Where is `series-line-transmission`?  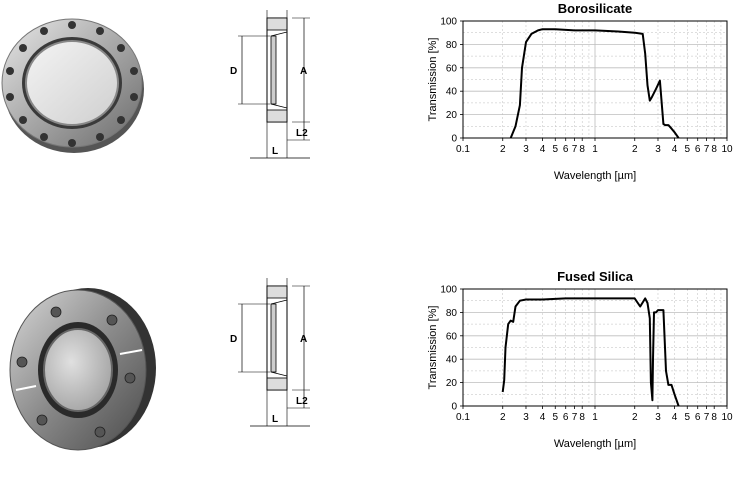 series-line-transmission is located at coordinates (591, 352).